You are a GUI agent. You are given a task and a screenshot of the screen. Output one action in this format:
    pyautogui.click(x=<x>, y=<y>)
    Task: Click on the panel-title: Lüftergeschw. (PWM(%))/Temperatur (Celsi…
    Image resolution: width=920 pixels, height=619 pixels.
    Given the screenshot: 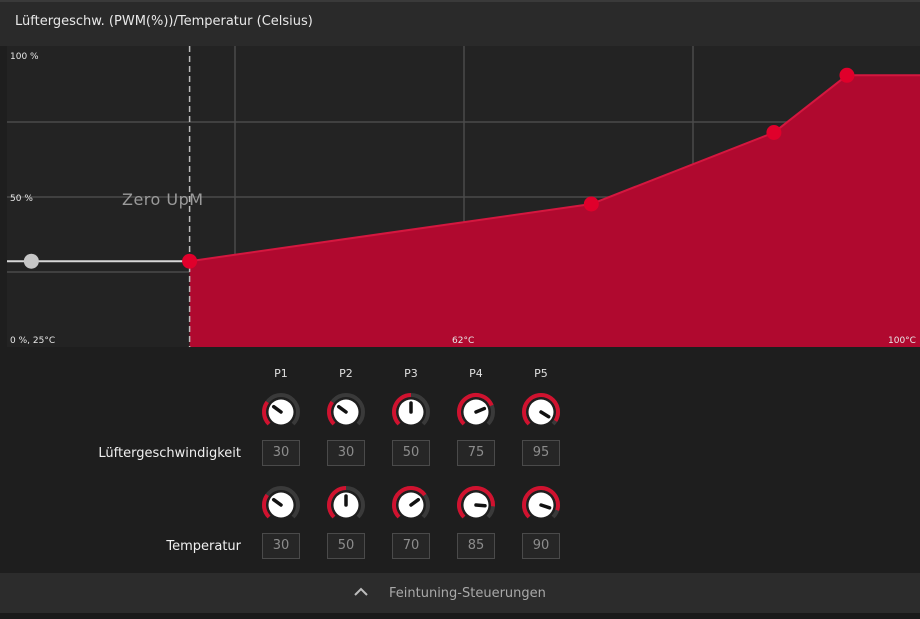 What is the action you would take?
    pyautogui.click(x=164, y=21)
    